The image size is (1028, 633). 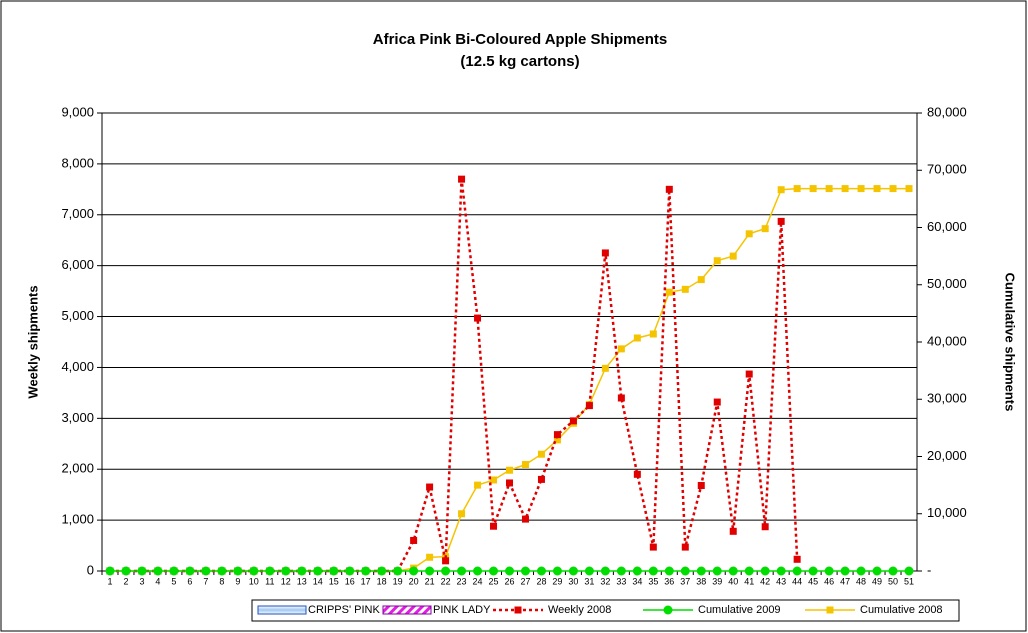 What do you see at coordinates (286, 581) in the screenshot?
I see `x-tick-label: 12` at bounding box center [286, 581].